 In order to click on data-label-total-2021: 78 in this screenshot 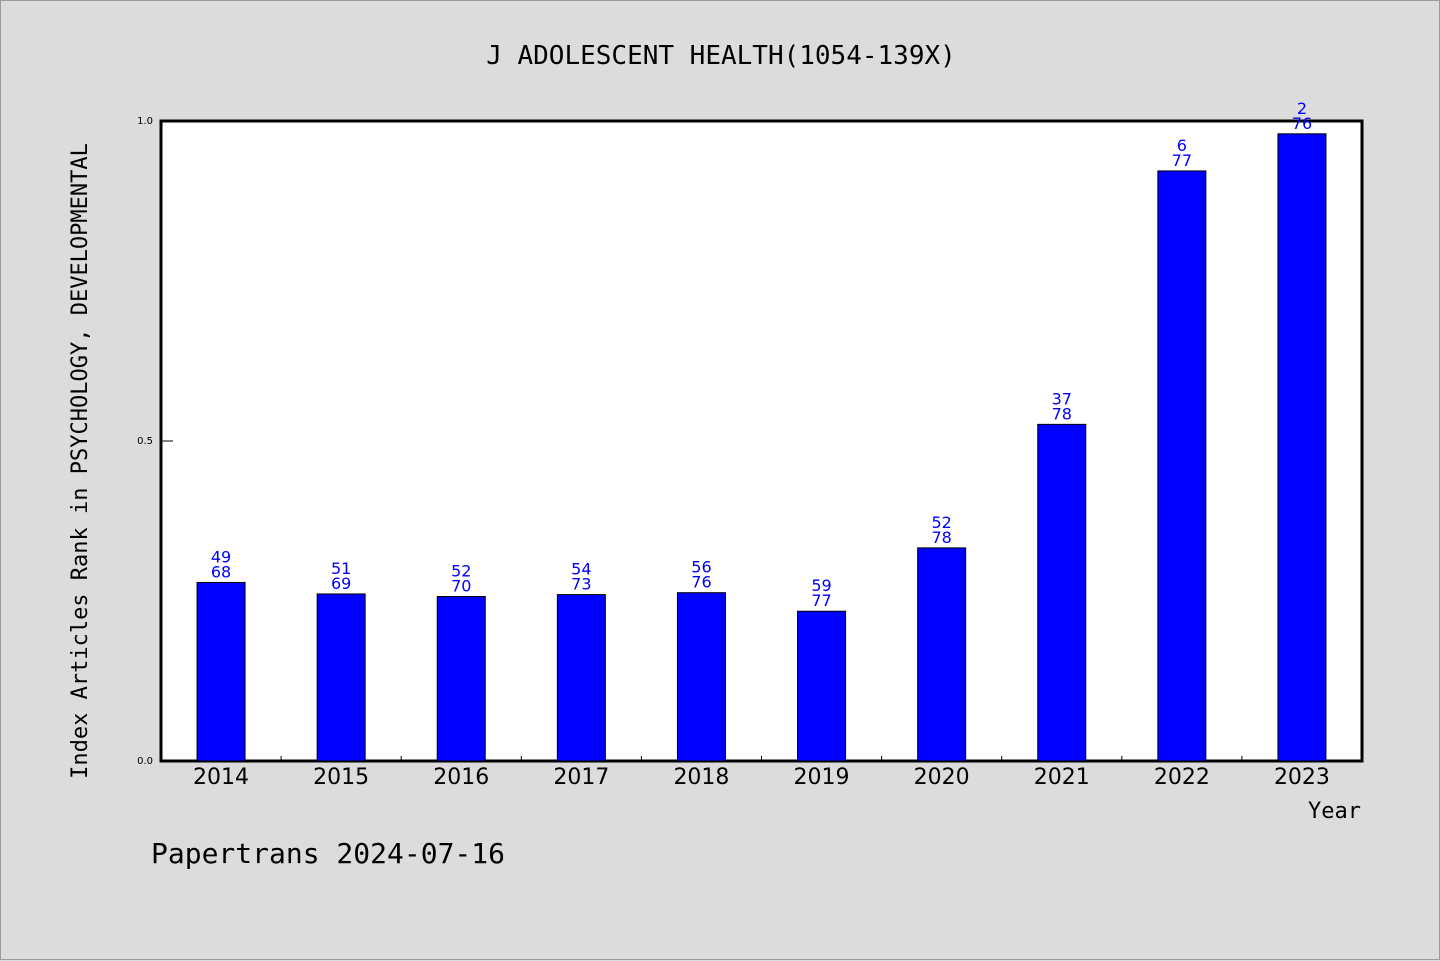, I will do `click(1062, 413)`.